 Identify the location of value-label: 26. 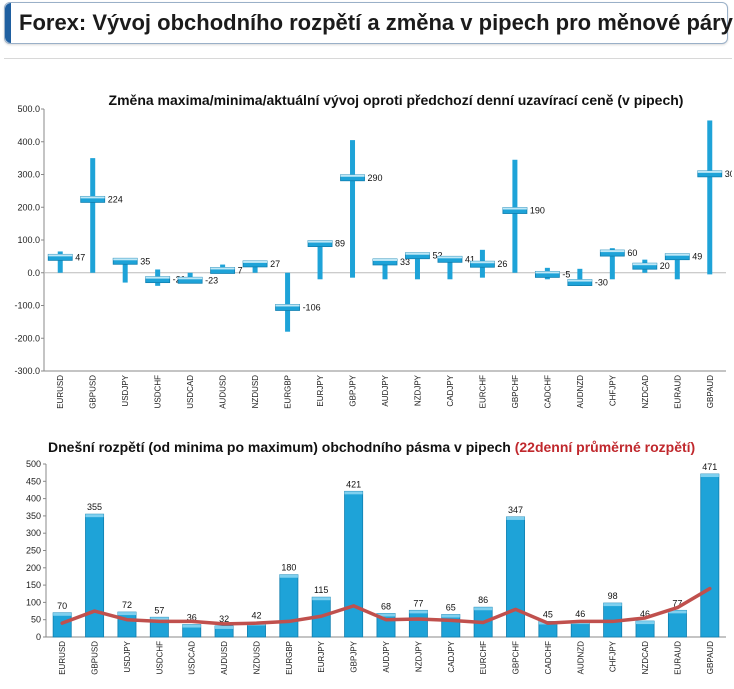
(502, 264).